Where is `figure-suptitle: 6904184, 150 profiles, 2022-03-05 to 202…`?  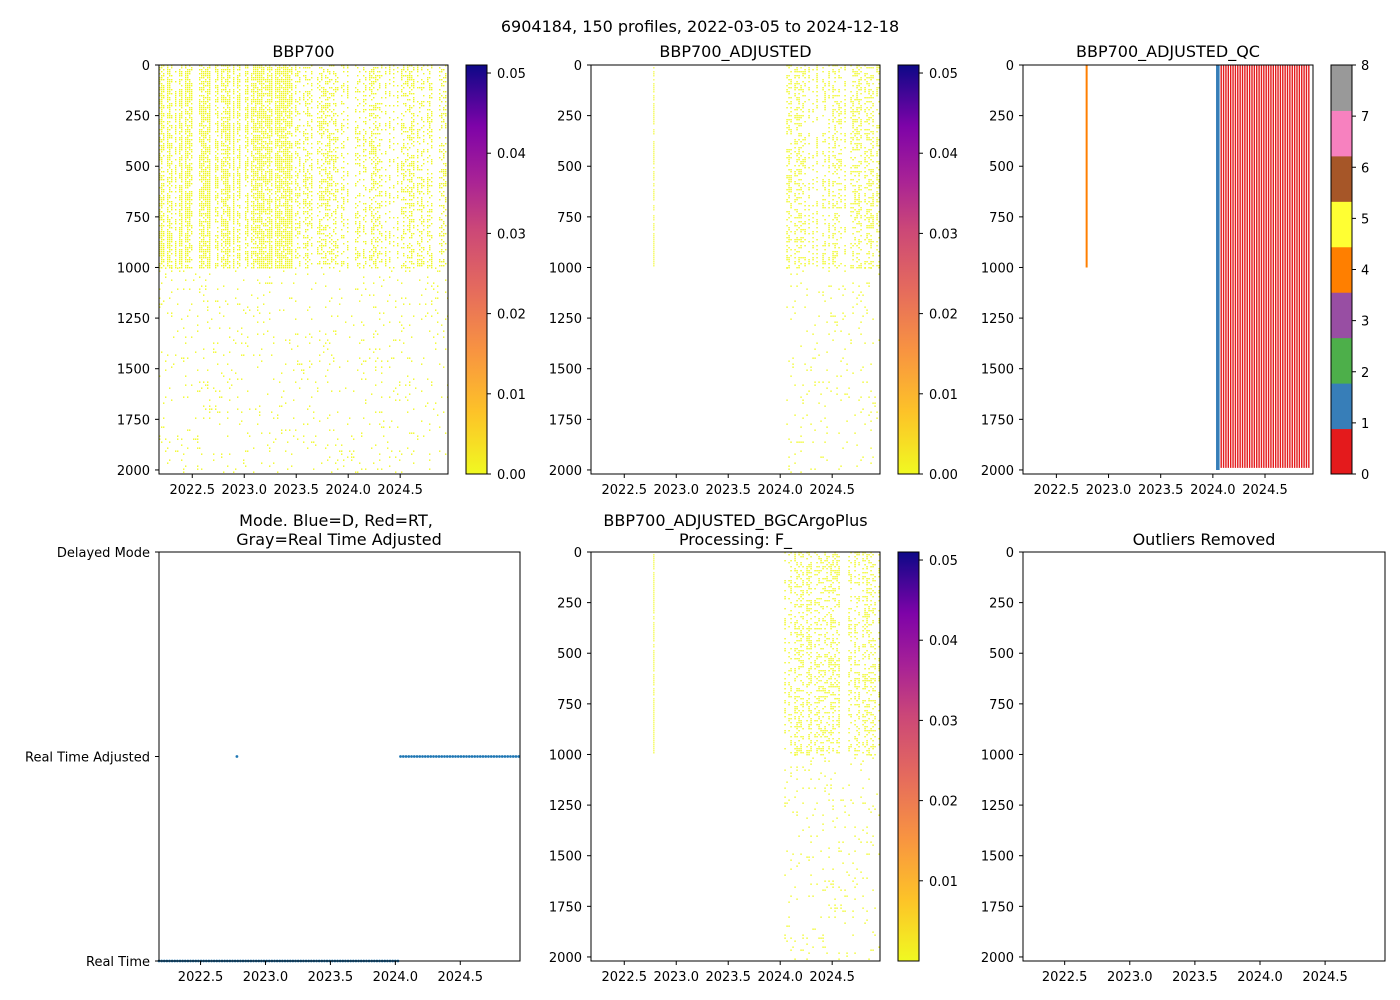
figure-suptitle: 6904184, 150 profiles, 2022-03-05 to 202… is located at coordinates (700, 26).